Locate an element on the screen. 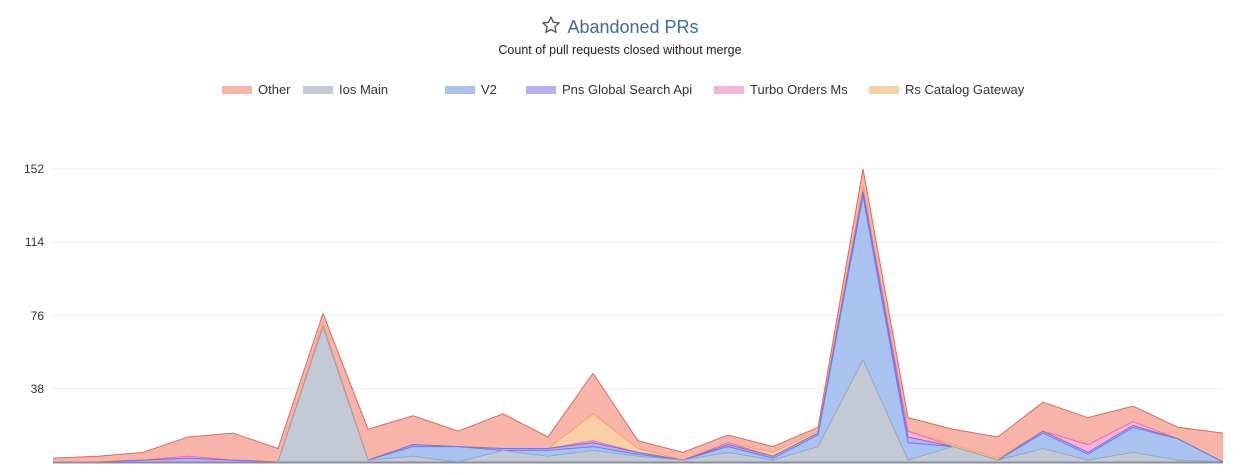  chart-title-text: Abandoned PRs is located at coordinates (633, 27).